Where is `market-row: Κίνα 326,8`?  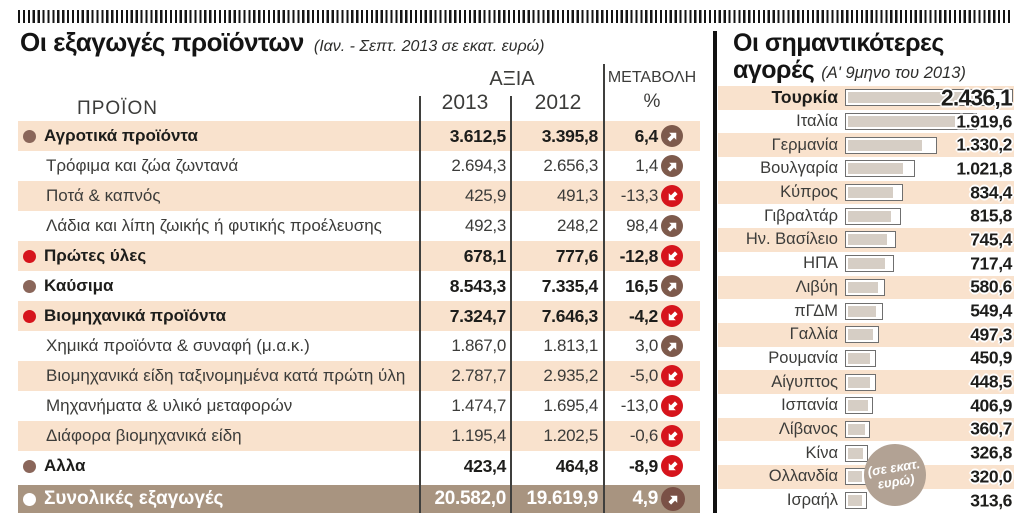 market-row: Κίνα 326,8 is located at coordinates (866, 453).